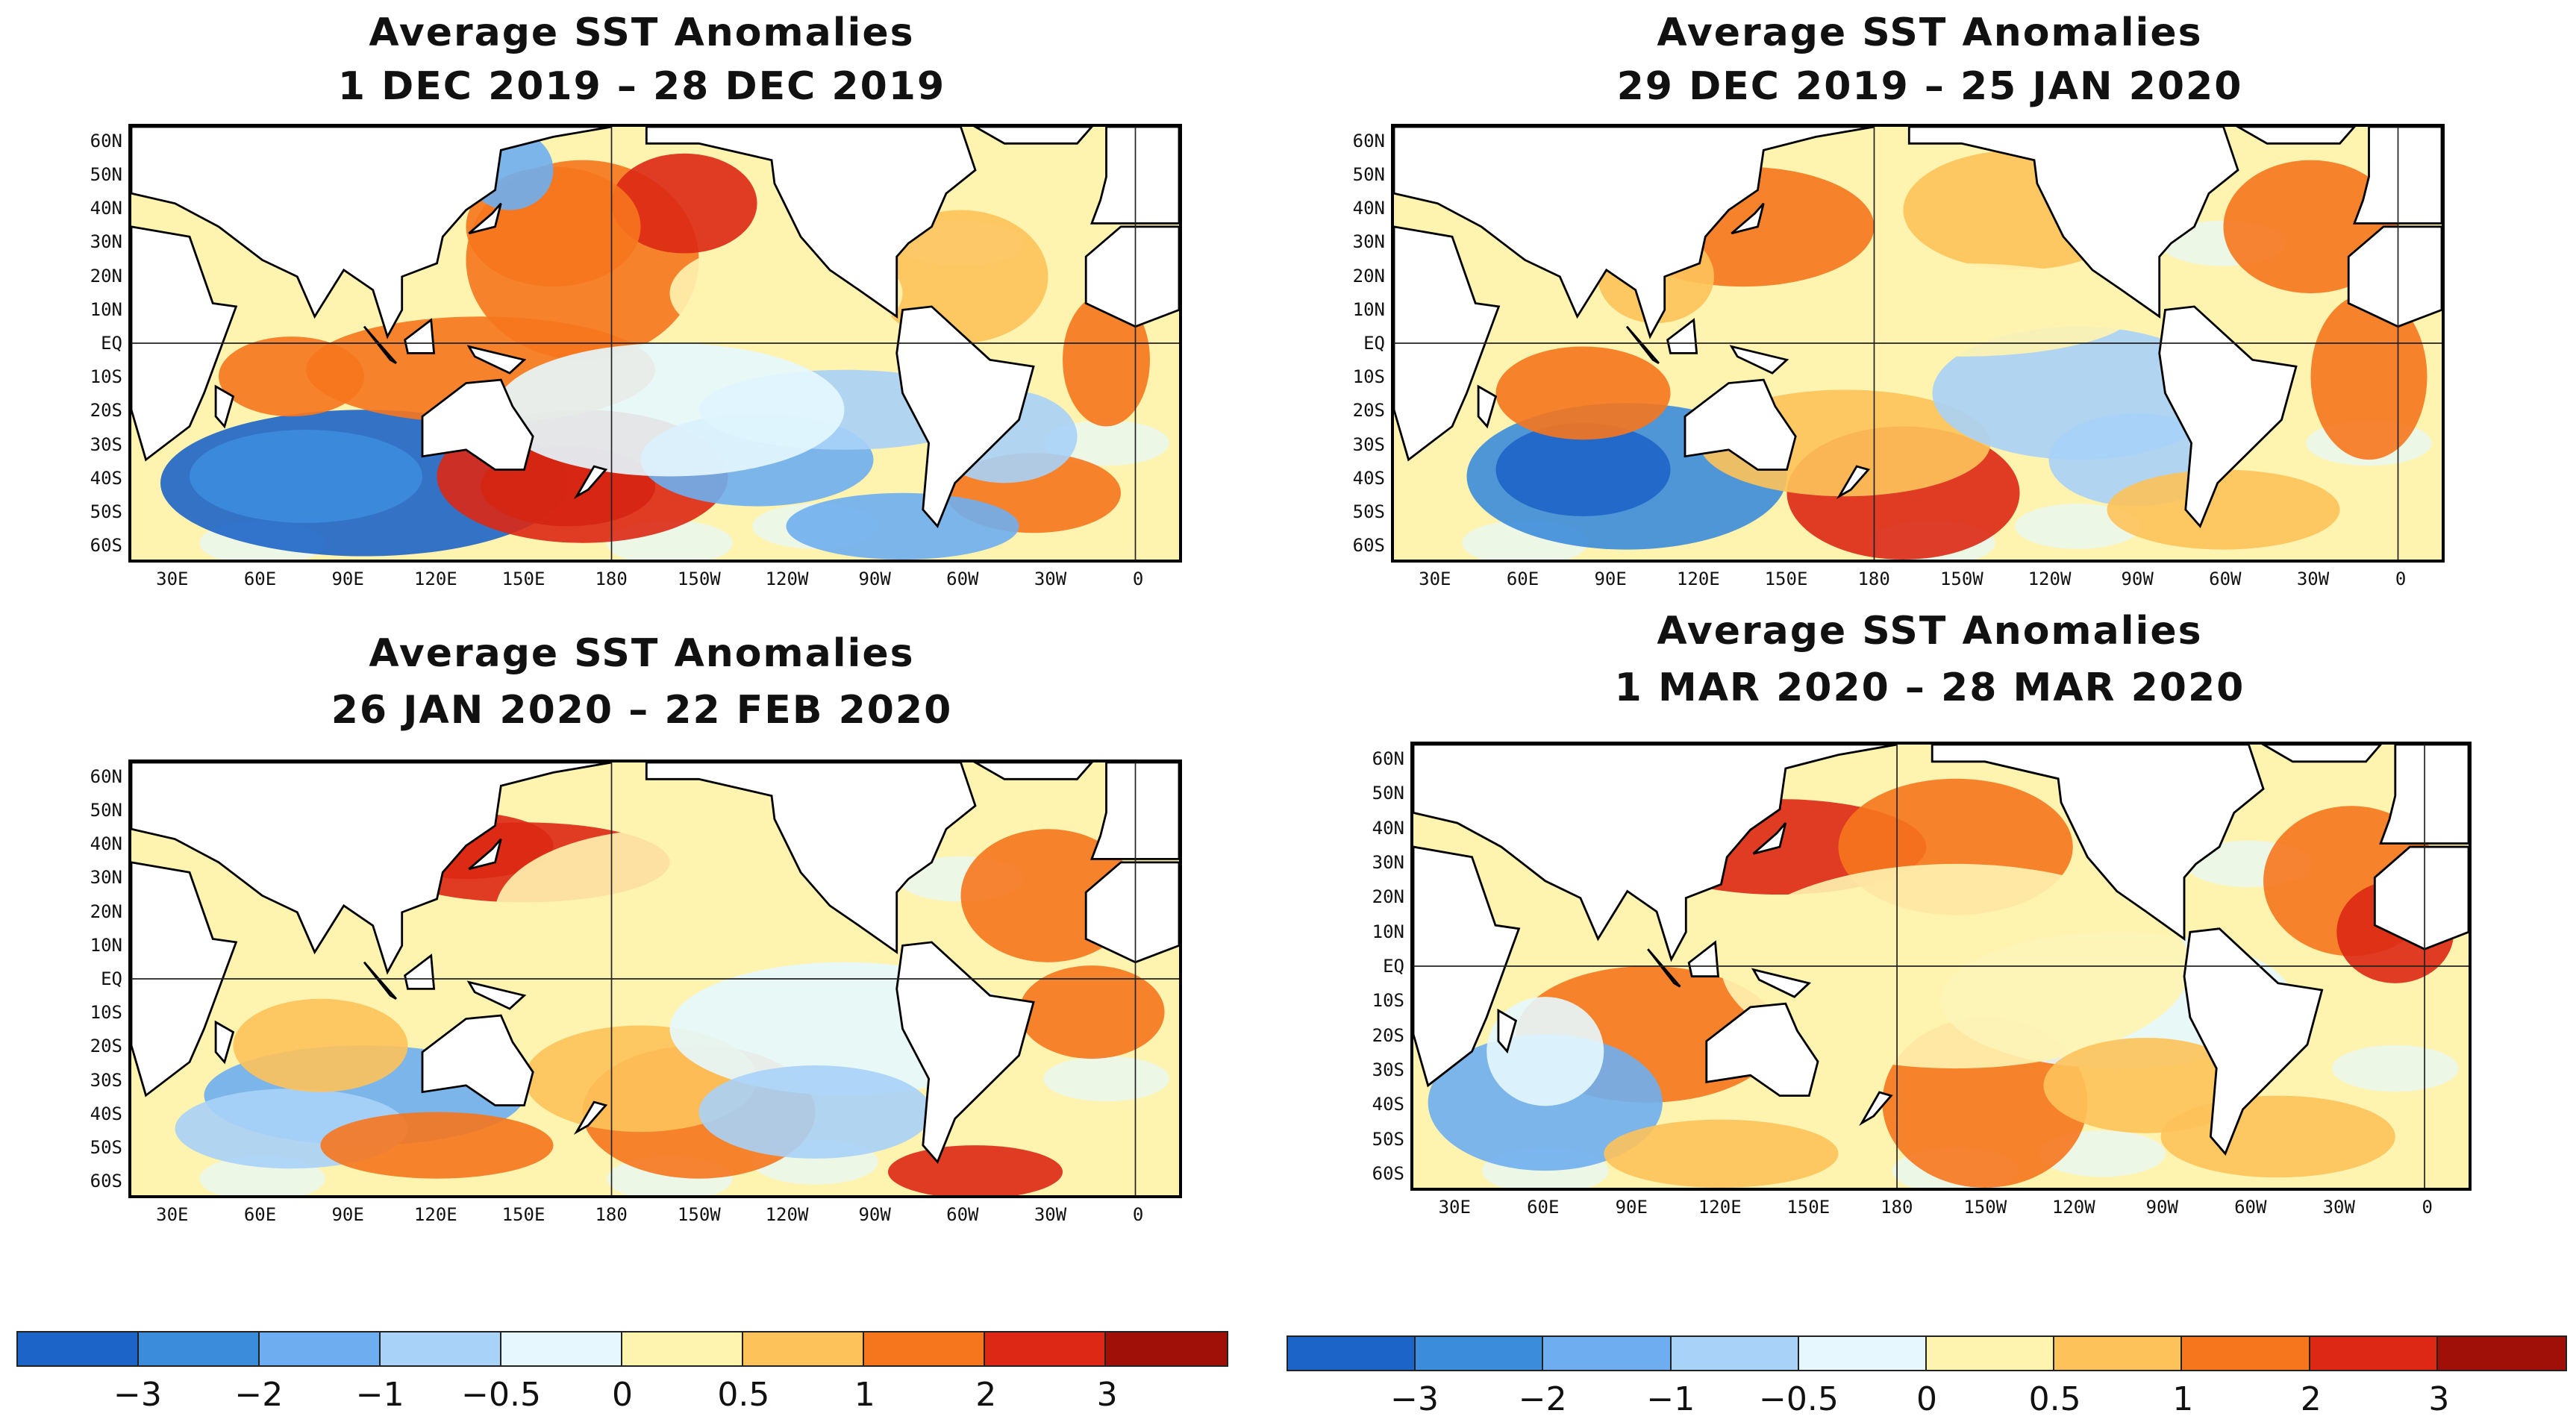  Describe the element at coordinates (1927, 1376) in the screenshot. I see `colorbar-right: −3 −2 −1 −0.5 0 0.5 1 2 3` at that location.